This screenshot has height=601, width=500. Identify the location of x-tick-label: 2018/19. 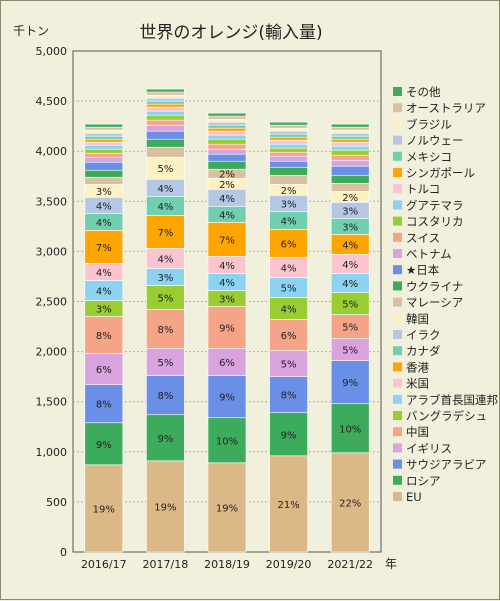
(227, 564).